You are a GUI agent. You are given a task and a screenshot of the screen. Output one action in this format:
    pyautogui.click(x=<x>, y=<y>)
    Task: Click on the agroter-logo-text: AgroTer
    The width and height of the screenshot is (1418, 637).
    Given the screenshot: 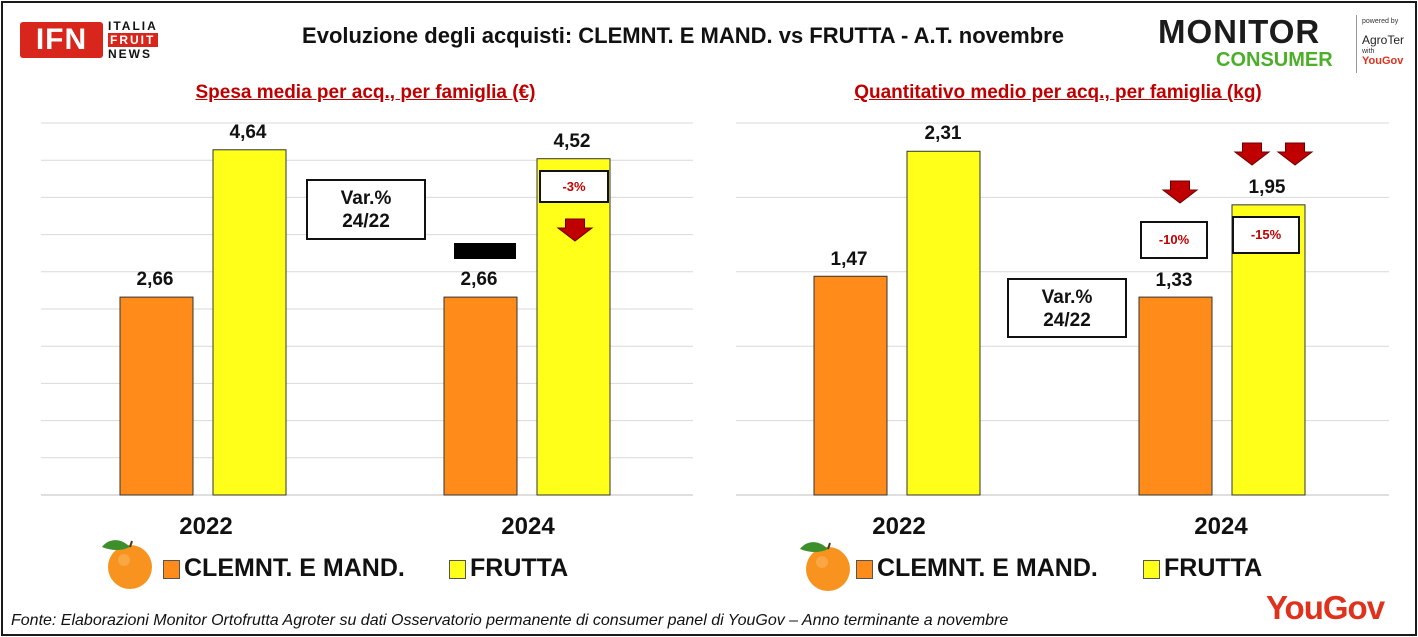 What is the action you would take?
    pyautogui.click(x=1383, y=40)
    